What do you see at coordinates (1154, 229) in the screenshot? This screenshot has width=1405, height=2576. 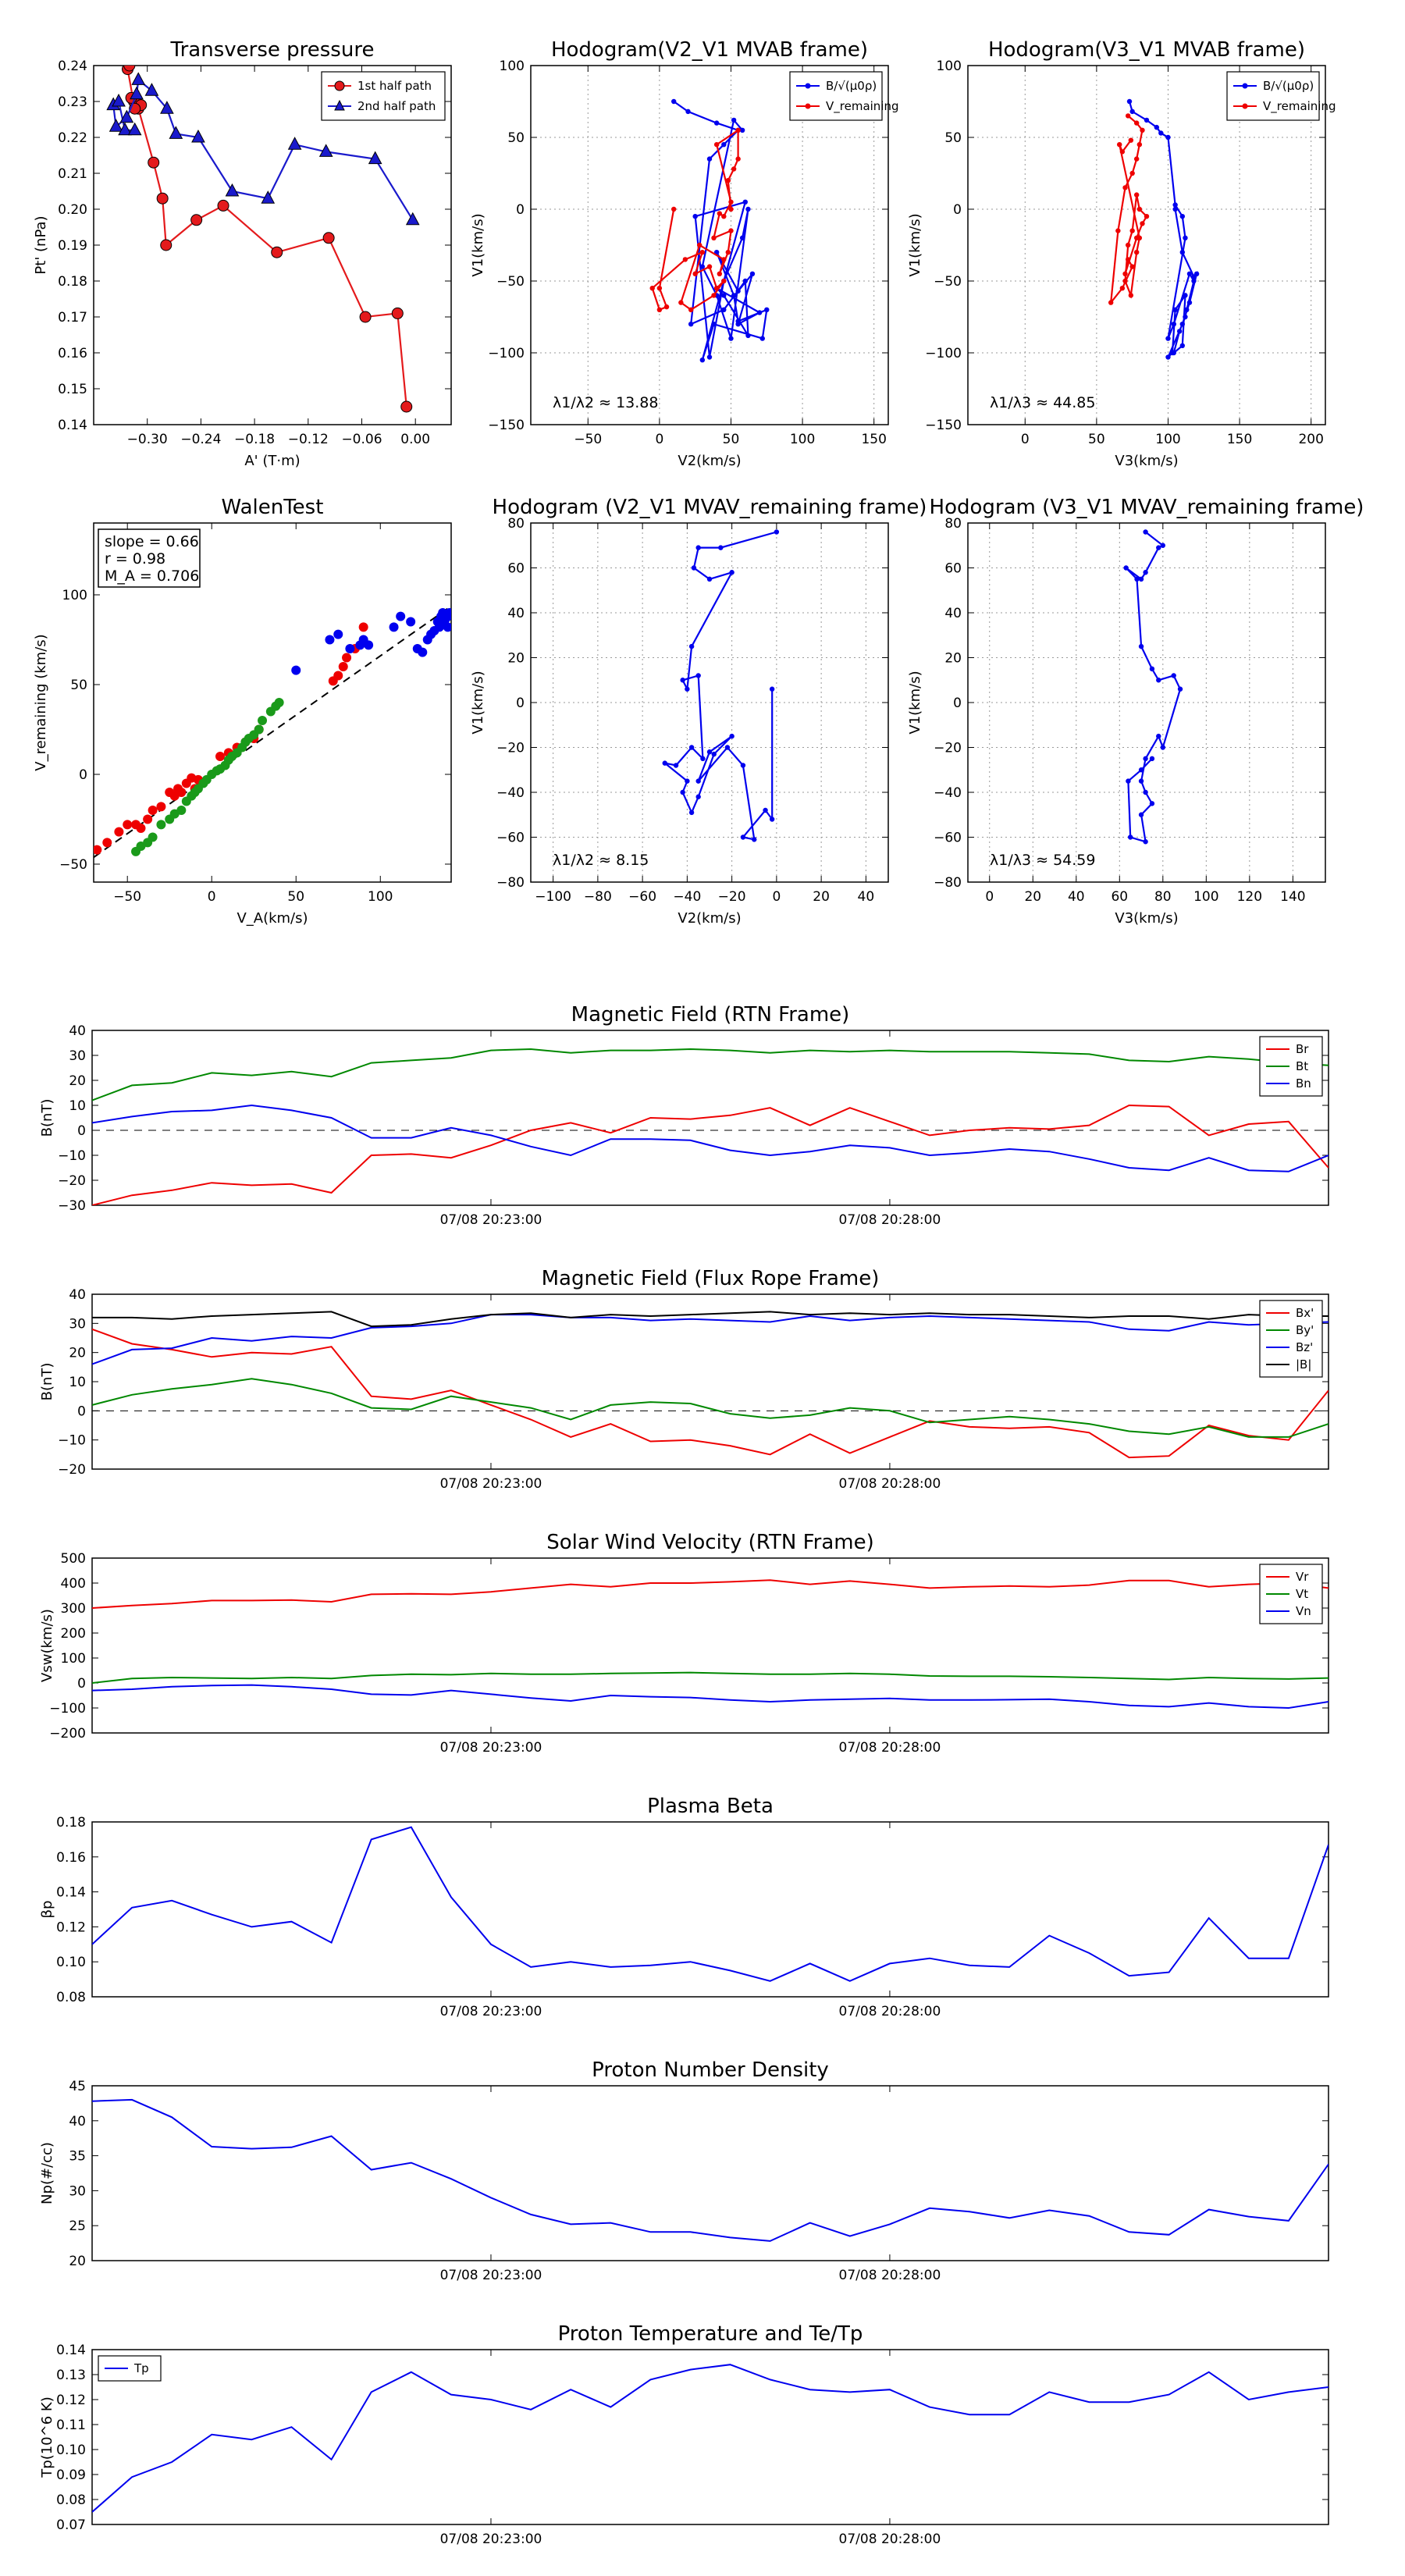 I see `plot-area` at bounding box center [1154, 229].